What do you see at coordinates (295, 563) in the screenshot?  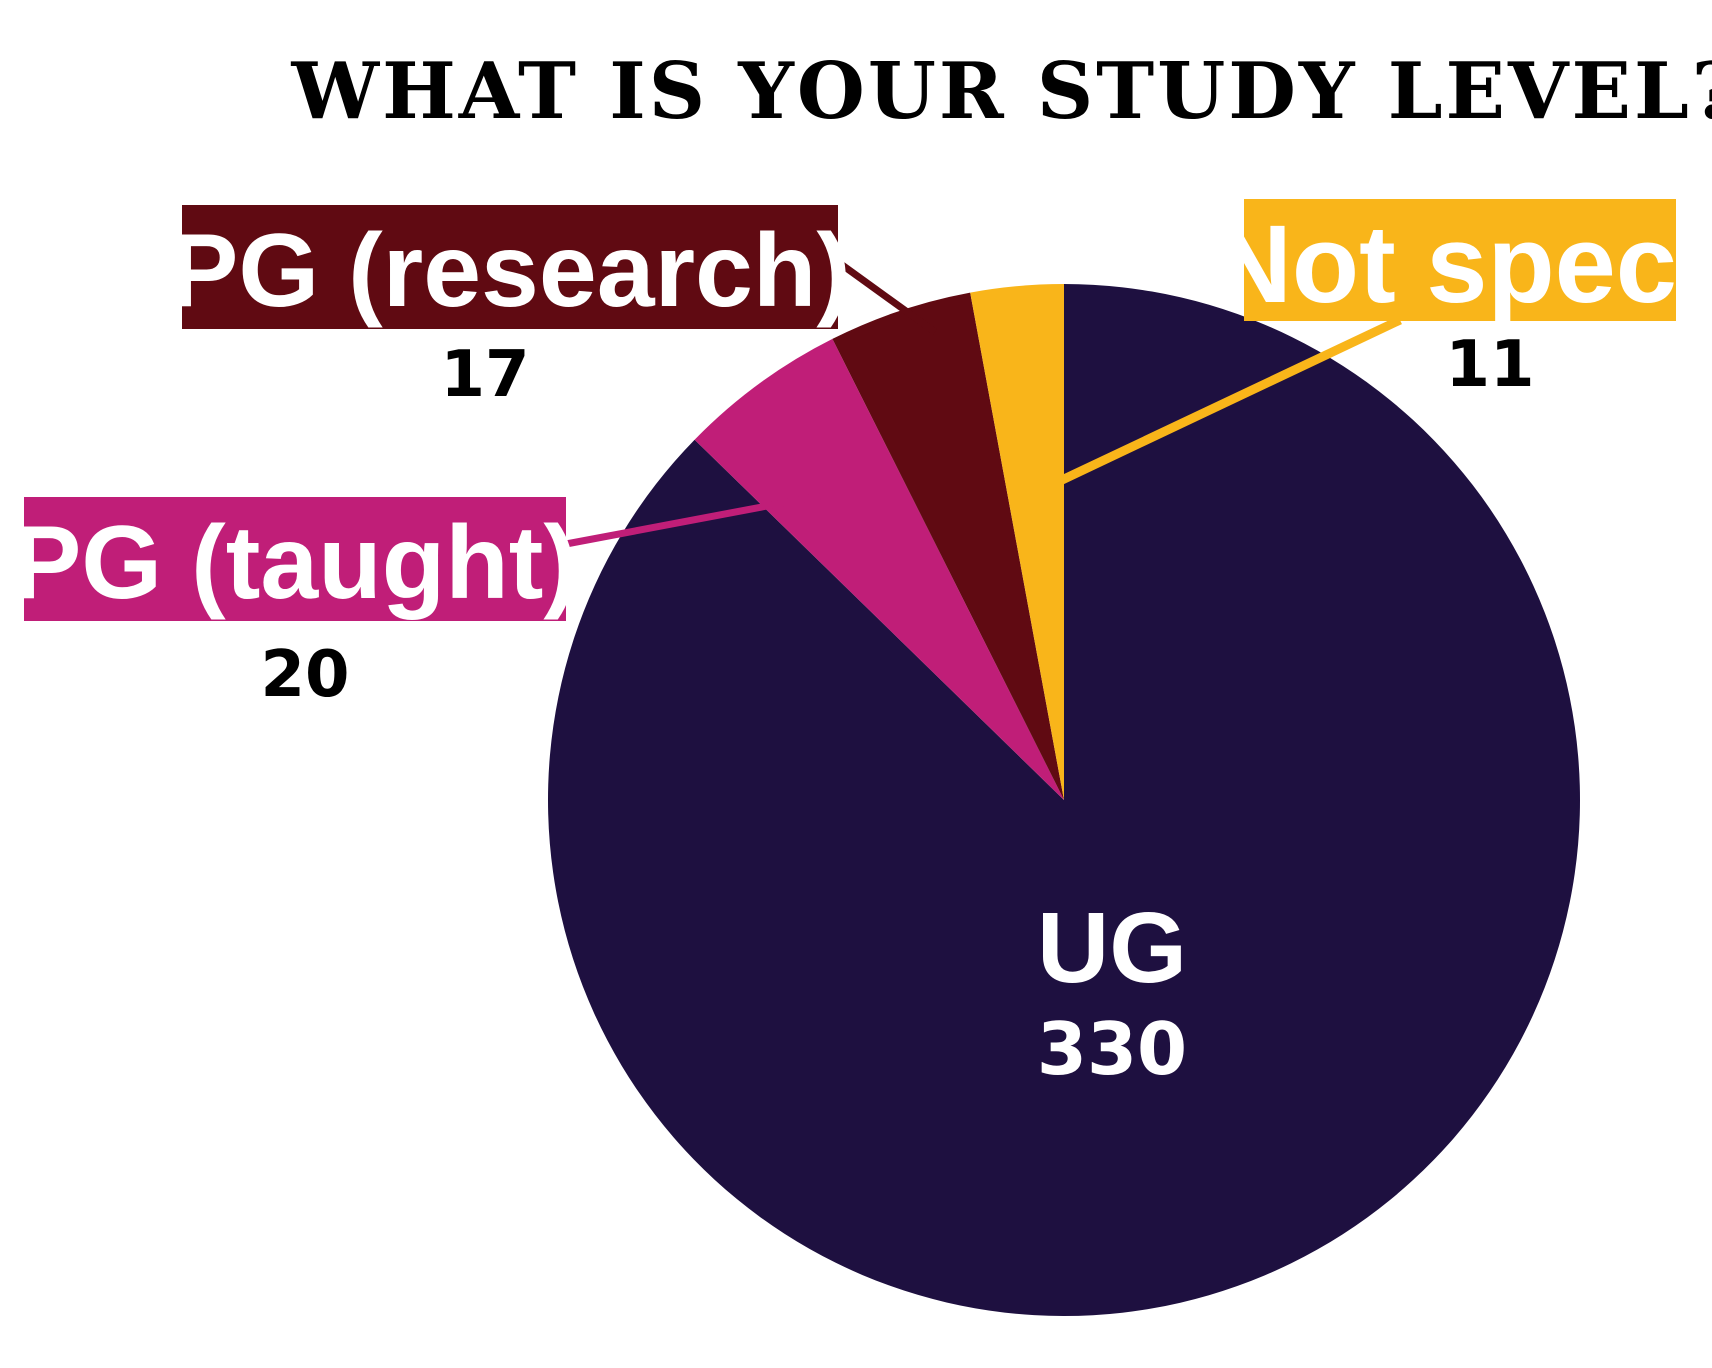 I see `slice-label-pg-taught: PG (taught)` at bounding box center [295, 563].